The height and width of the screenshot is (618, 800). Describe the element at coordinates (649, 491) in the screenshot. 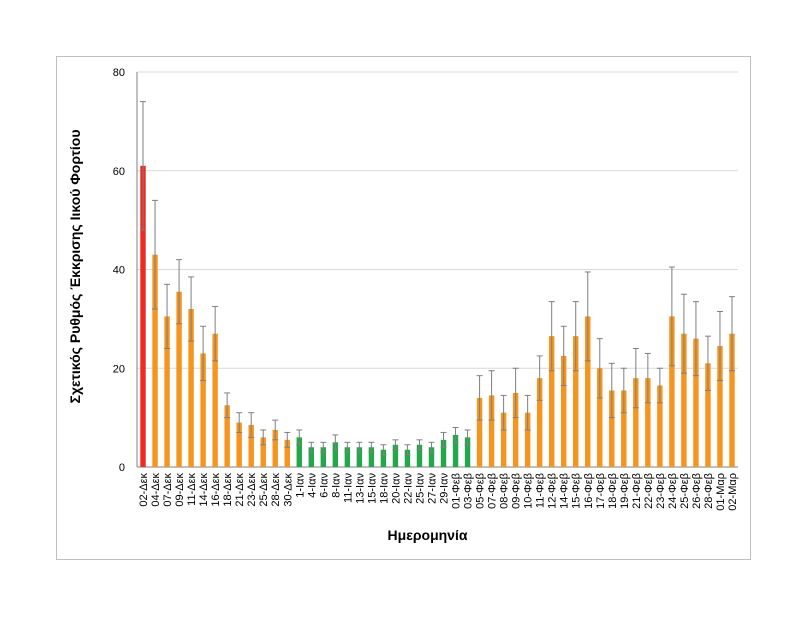

I see `x-tick-label: 22-Φεβ` at that location.